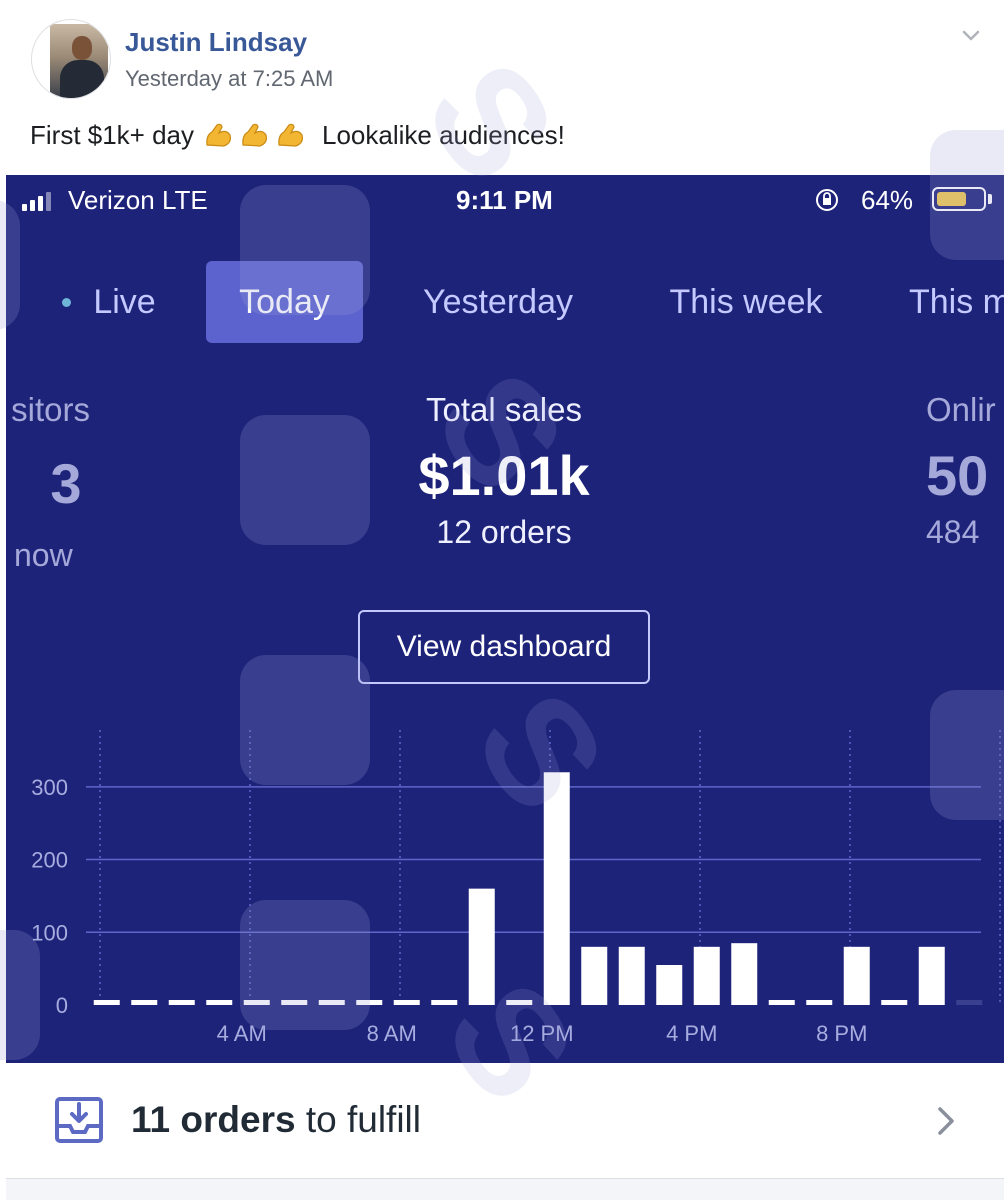 This screenshot has width=1004, height=1200. What do you see at coordinates (443, 135) in the screenshot?
I see `post-text-after: Lookalike audiences!` at bounding box center [443, 135].